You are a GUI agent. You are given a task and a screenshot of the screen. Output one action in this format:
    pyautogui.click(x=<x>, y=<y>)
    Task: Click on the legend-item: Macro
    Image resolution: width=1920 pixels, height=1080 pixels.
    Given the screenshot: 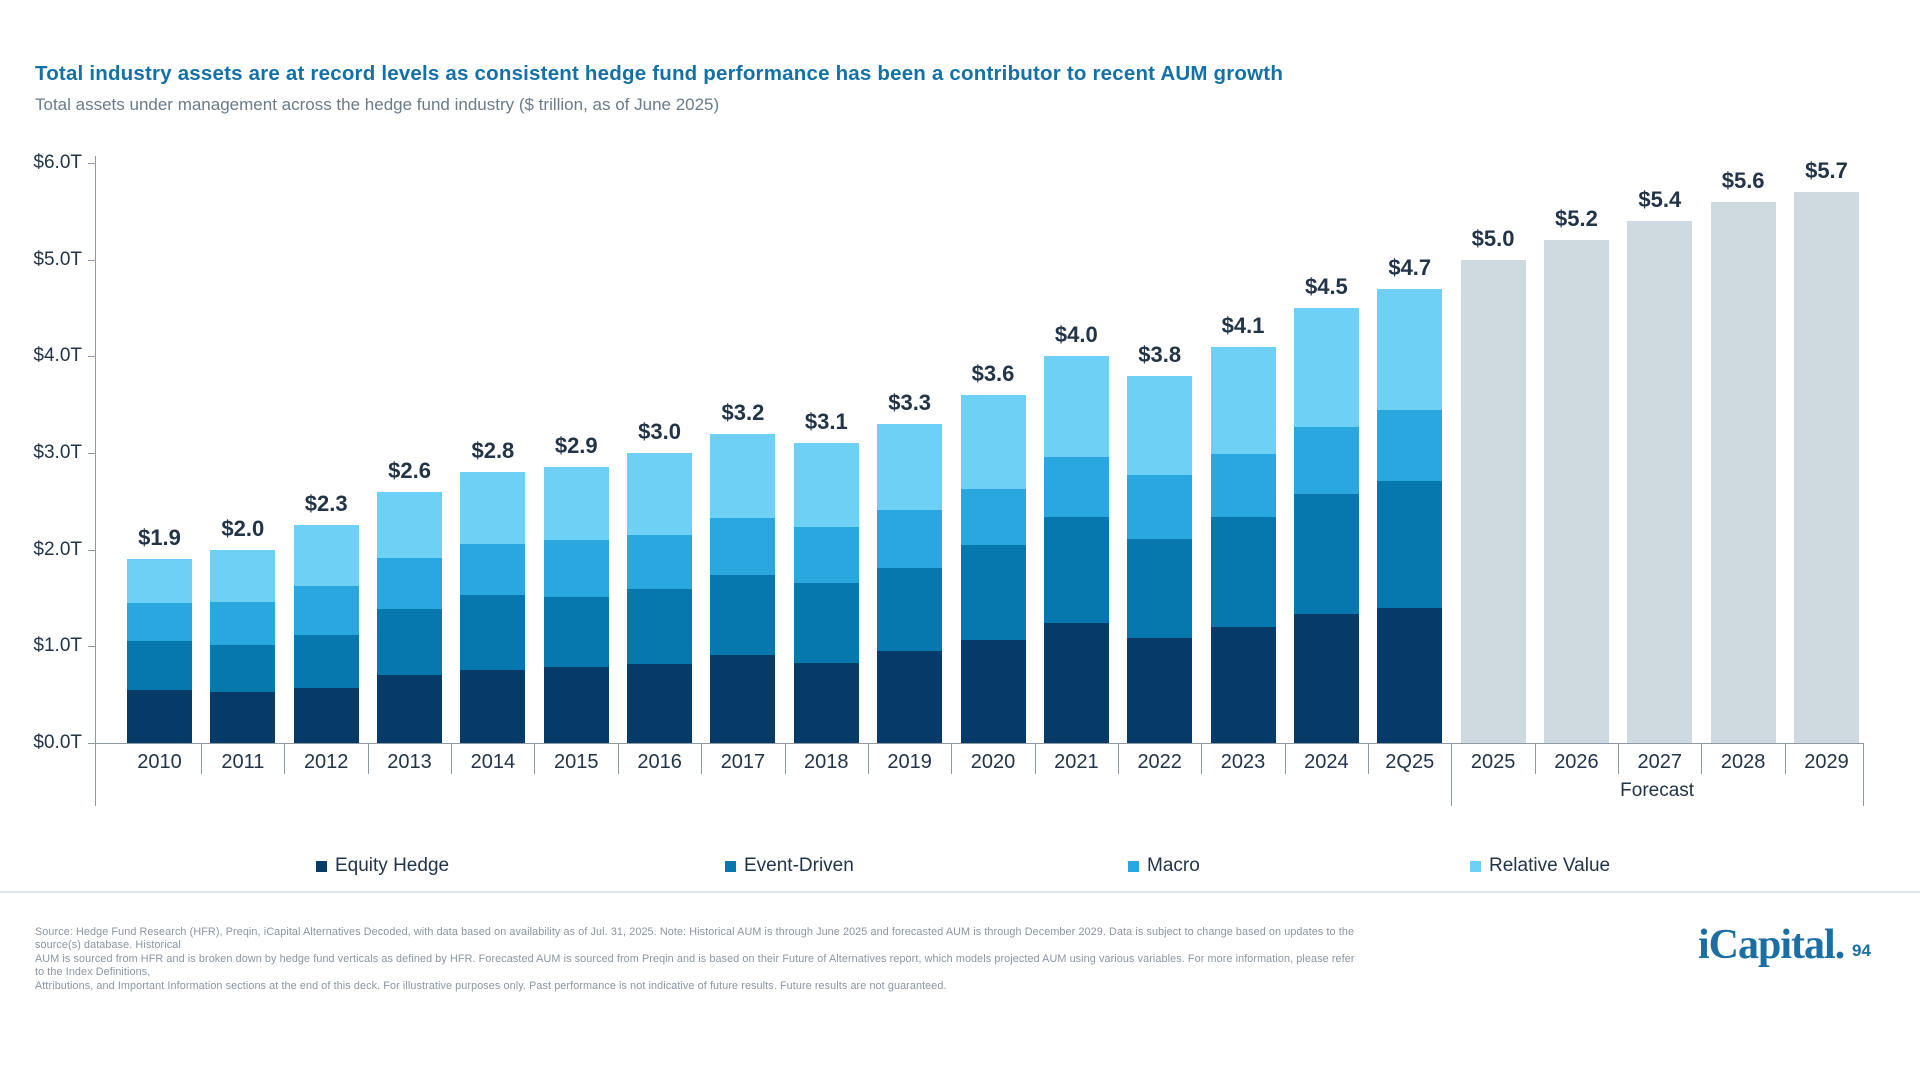 What is the action you would take?
    pyautogui.click(x=1164, y=866)
    